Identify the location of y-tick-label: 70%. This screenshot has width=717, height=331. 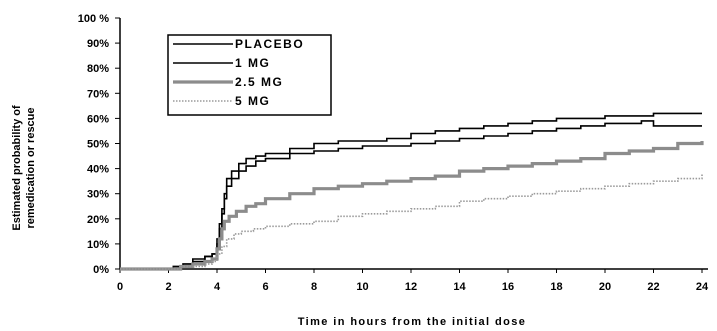
(98, 94).